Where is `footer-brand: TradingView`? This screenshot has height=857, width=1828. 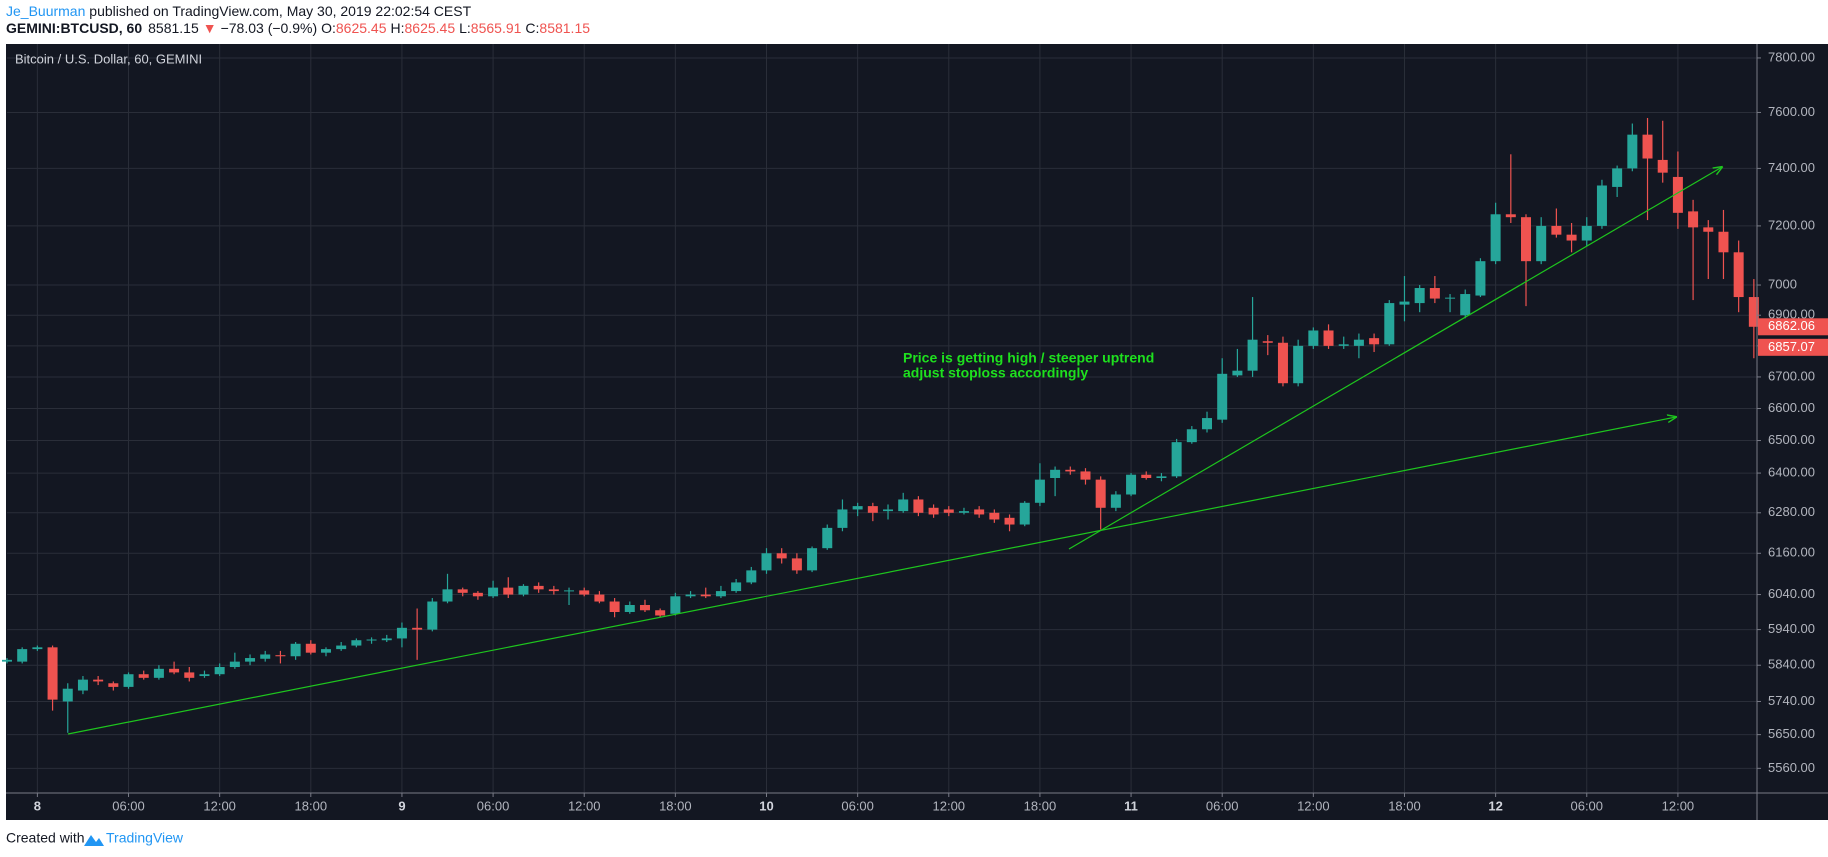 footer-brand: TradingView is located at coordinates (145, 838).